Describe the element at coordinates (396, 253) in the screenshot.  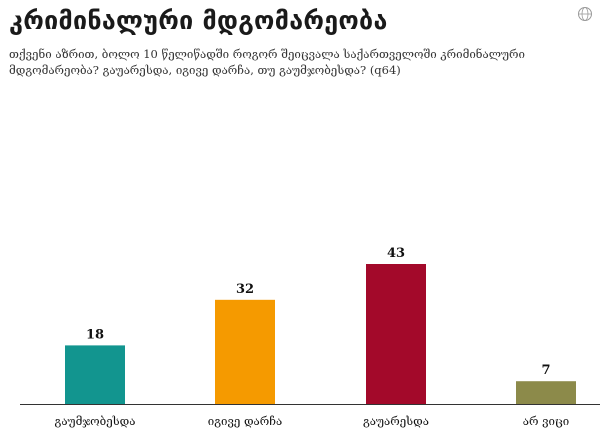
I see `data-label-2: 43` at that location.